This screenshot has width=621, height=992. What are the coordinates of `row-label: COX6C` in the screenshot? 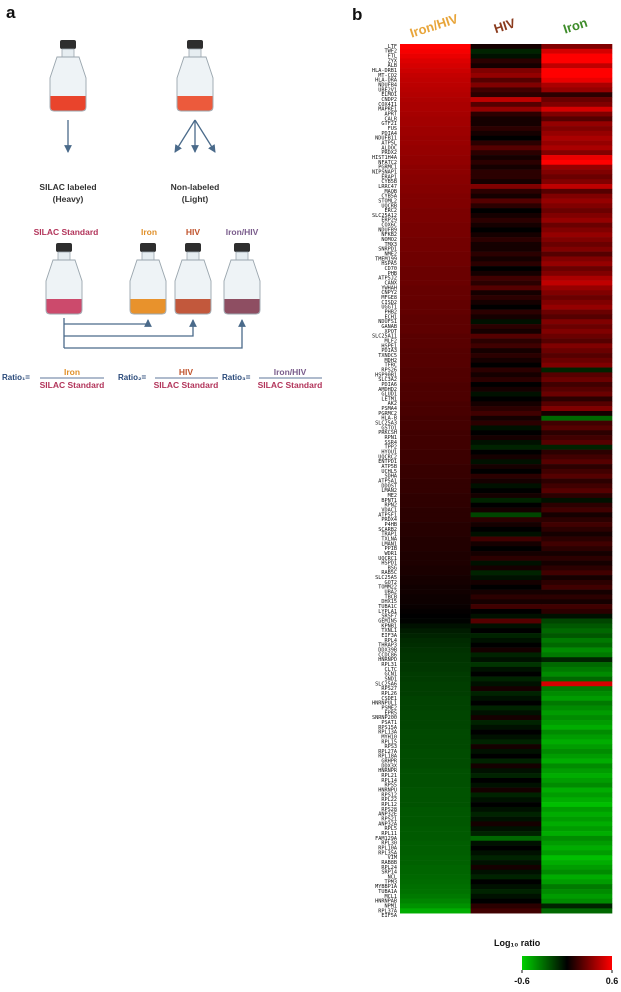 It's located at (389, 226).